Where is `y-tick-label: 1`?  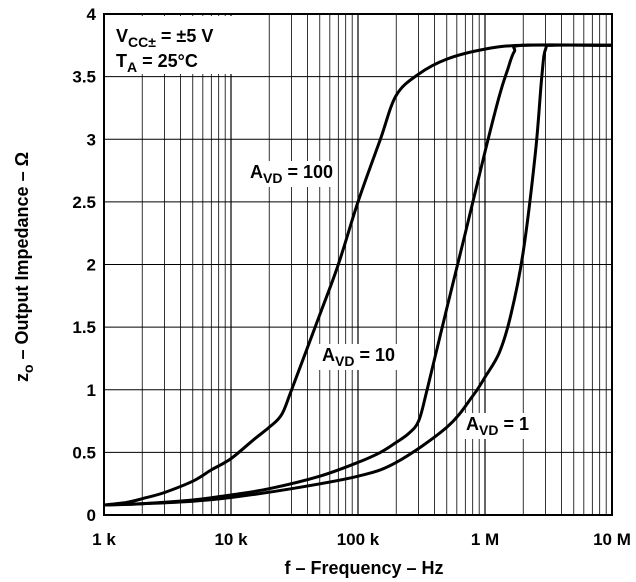 y-tick-label: 1 is located at coordinates (91, 390).